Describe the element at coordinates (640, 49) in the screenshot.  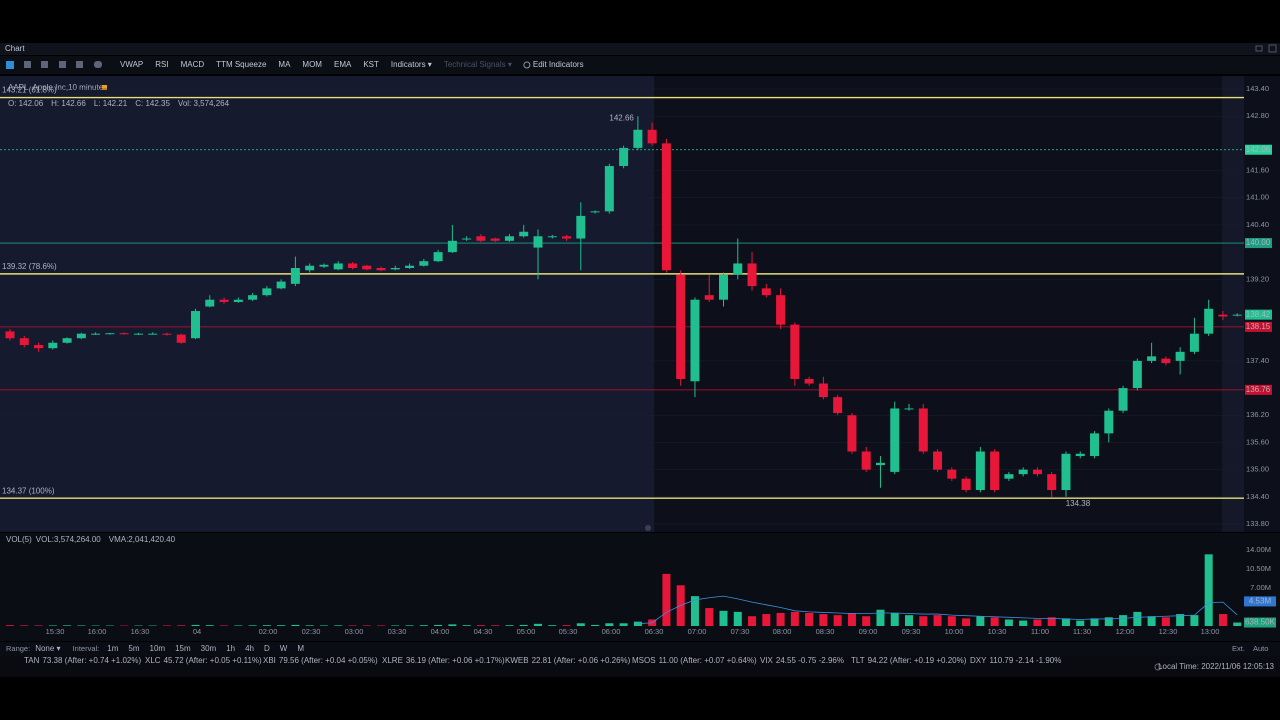
I see `title-bar` at that location.